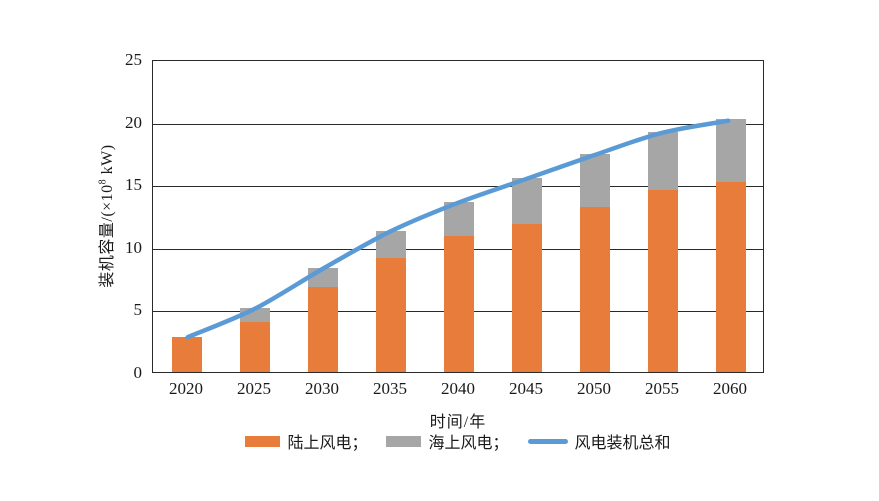  I want to click on bar-segment-陆上风电-2055, so click(663, 281).